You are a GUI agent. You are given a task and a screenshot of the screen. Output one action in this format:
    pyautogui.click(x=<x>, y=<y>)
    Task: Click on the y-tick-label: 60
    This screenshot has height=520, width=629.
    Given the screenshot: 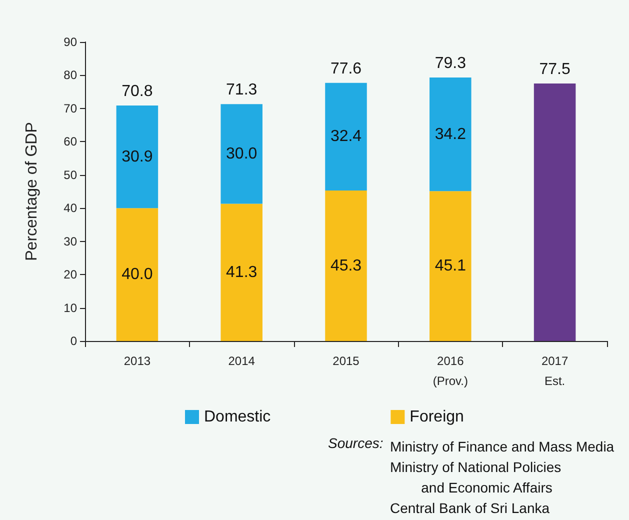 What is the action you would take?
    pyautogui.click(x=71, y=141)
    